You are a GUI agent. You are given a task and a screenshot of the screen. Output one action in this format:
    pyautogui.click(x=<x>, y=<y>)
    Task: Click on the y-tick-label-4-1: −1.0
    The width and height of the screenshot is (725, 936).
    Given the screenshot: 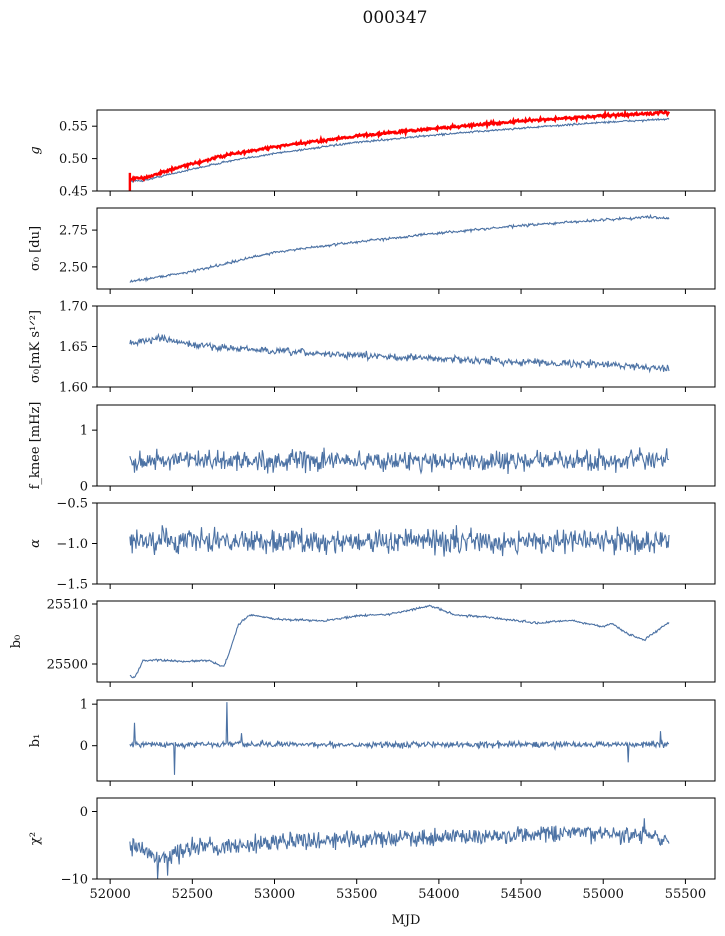 What is the action you would take?
    pyautogui.click(x=72, y=544)
    